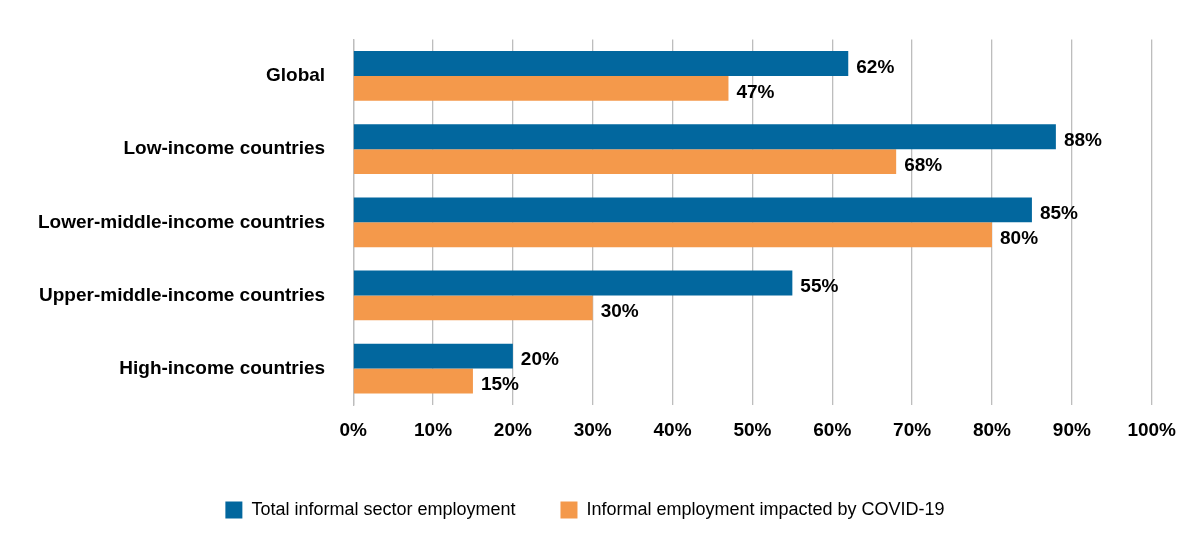  I want to click on x-tick-label: 100%, so click(1152, 429).